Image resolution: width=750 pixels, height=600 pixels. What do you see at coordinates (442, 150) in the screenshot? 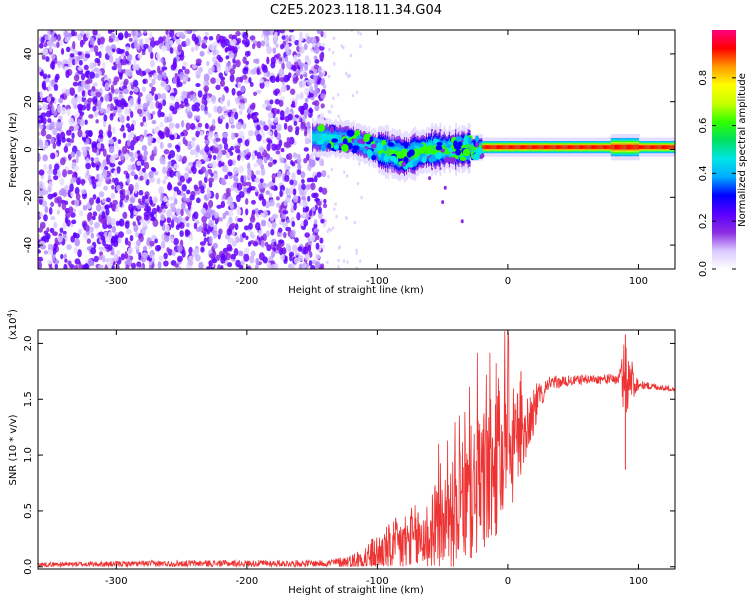
I see `spectrogram-signal-blob` at bounding box center [442, 150].